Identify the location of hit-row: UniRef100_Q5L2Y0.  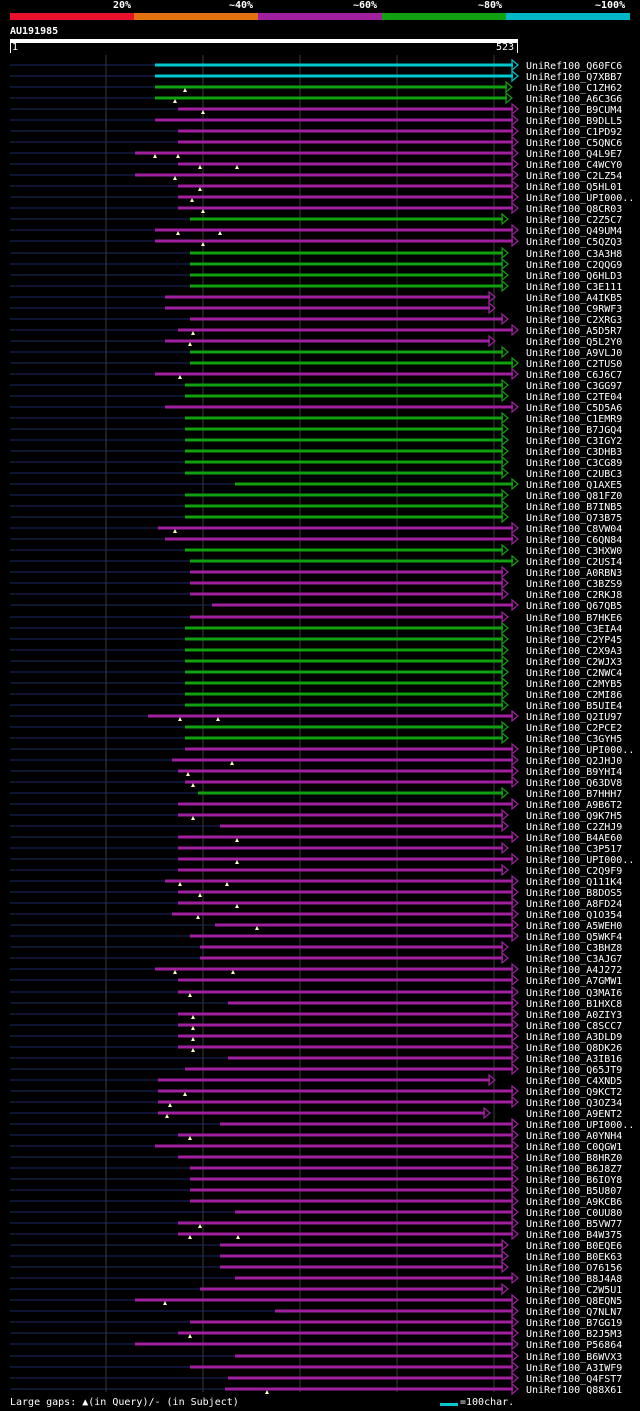
(316, 341).